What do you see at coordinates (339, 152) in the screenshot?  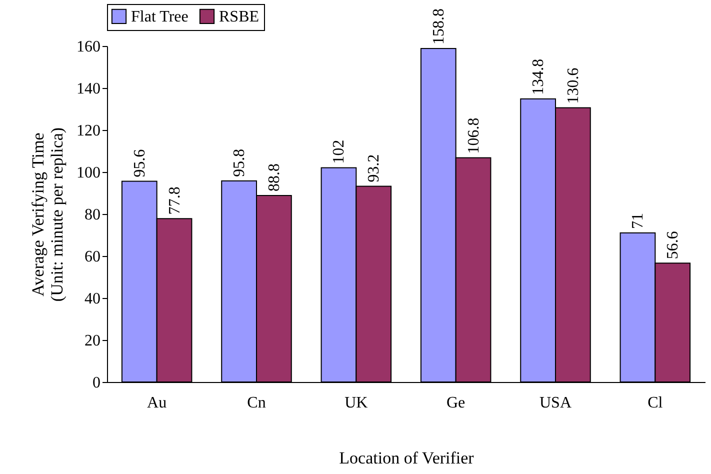 I see `data-label: 102` at bounding box center [339, 152].